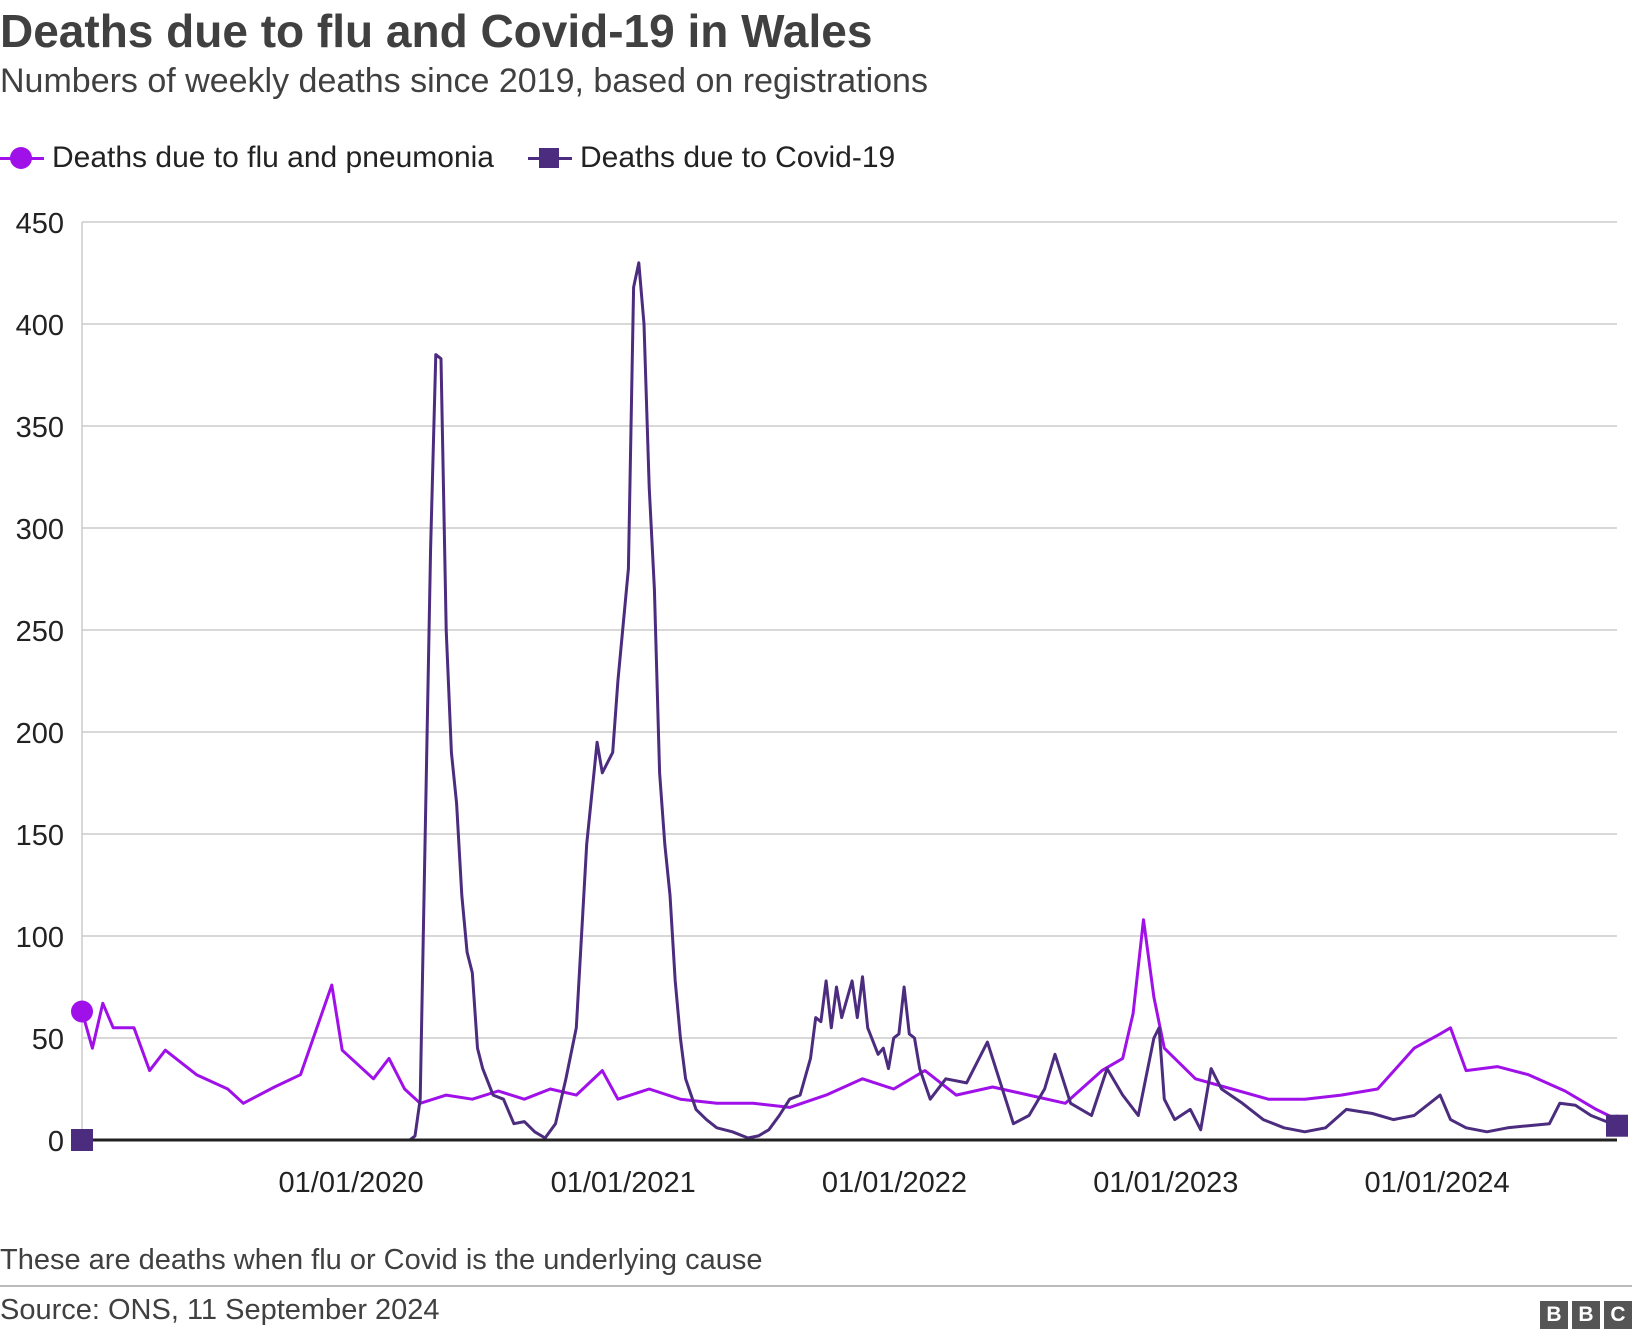  Describe the element at coordinates (351, 1183) in the screenshot. I see `x-tick-label: 01/01/2020` at that location.